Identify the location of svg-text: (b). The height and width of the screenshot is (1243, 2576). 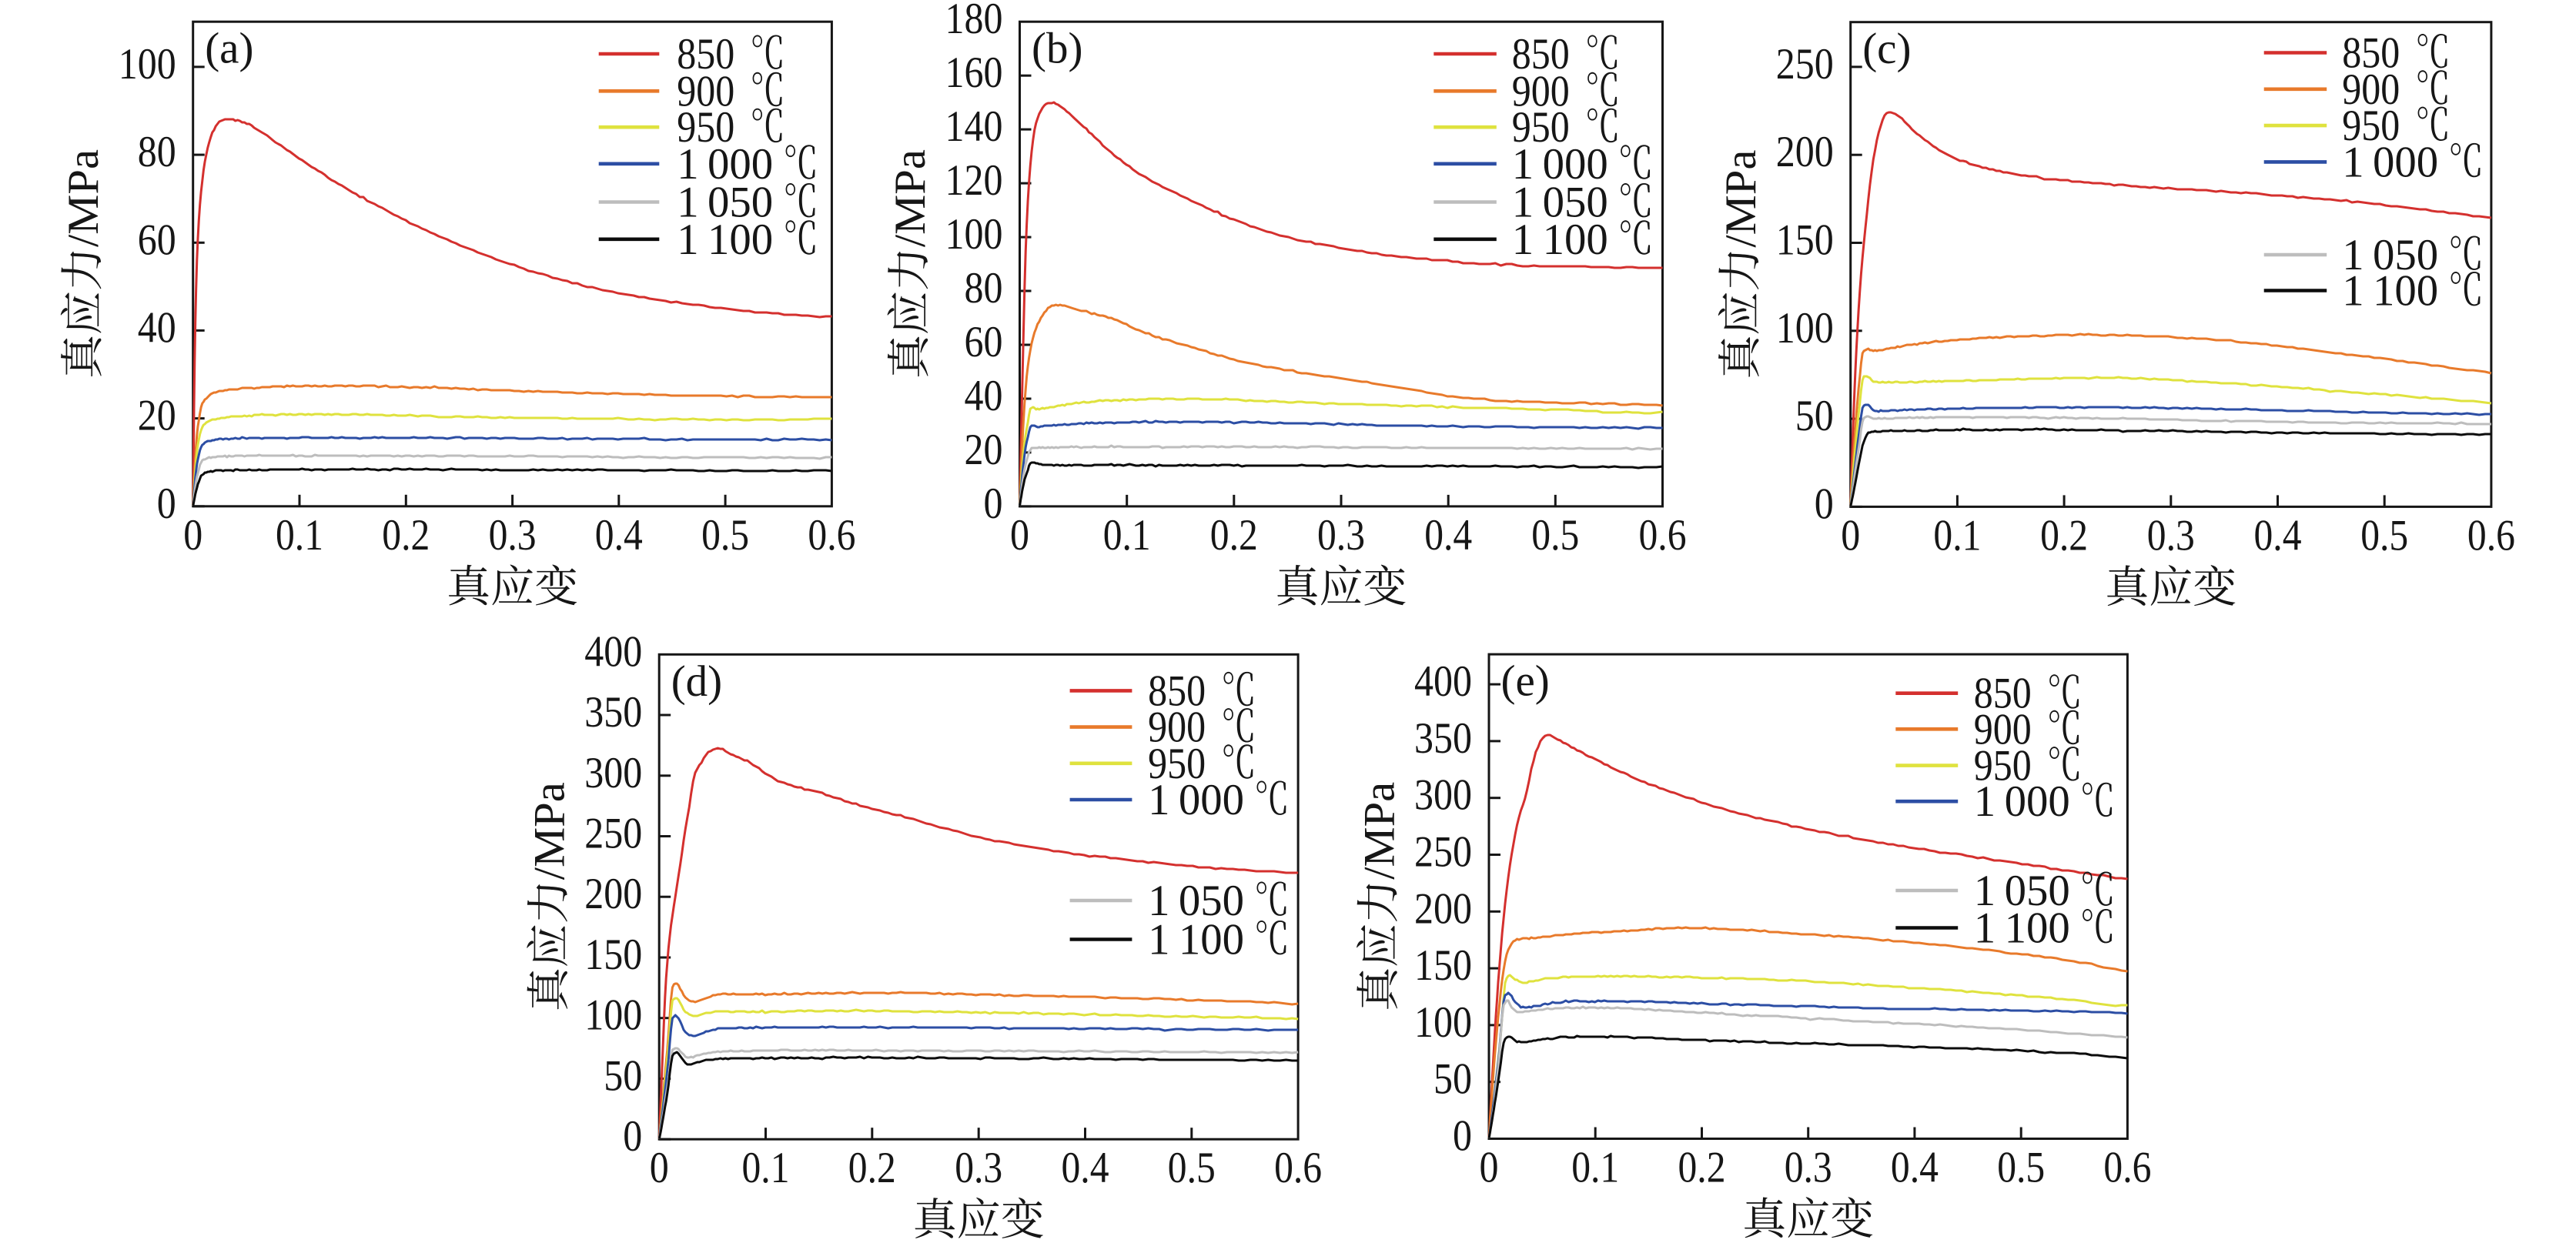
(1057, 49).